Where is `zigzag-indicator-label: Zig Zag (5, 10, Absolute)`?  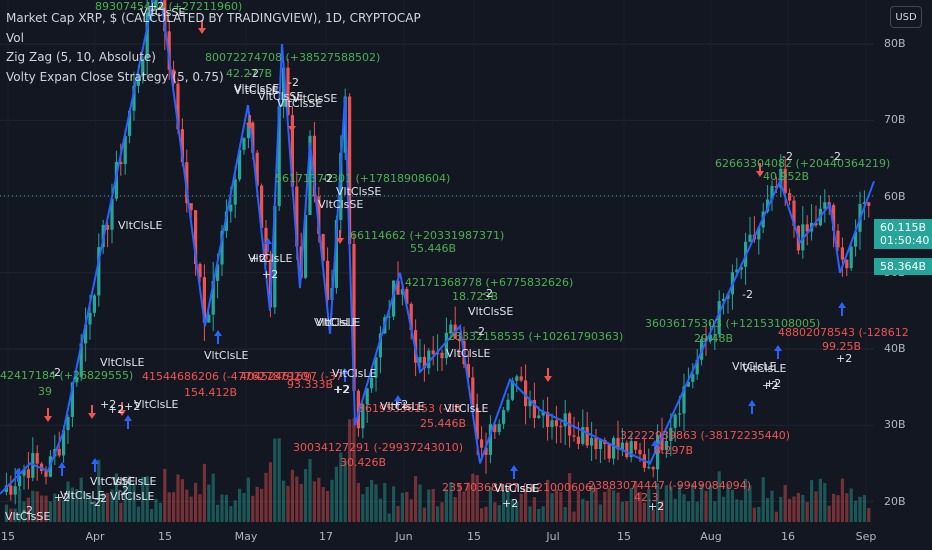
zigzag-indicator-label: Zig Zag (5, 10, Absolute) is located at coordinates (81, 57).